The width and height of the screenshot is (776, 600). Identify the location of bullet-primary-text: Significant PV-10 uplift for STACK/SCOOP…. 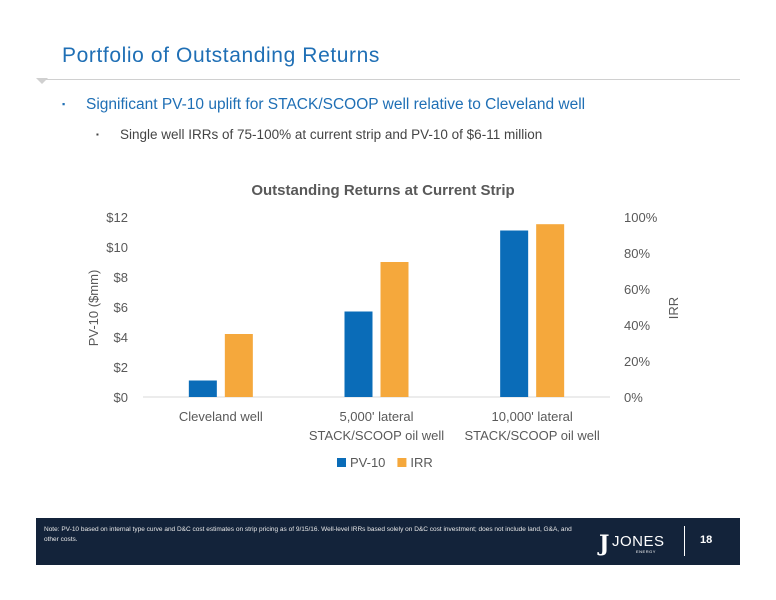
(336, 104).